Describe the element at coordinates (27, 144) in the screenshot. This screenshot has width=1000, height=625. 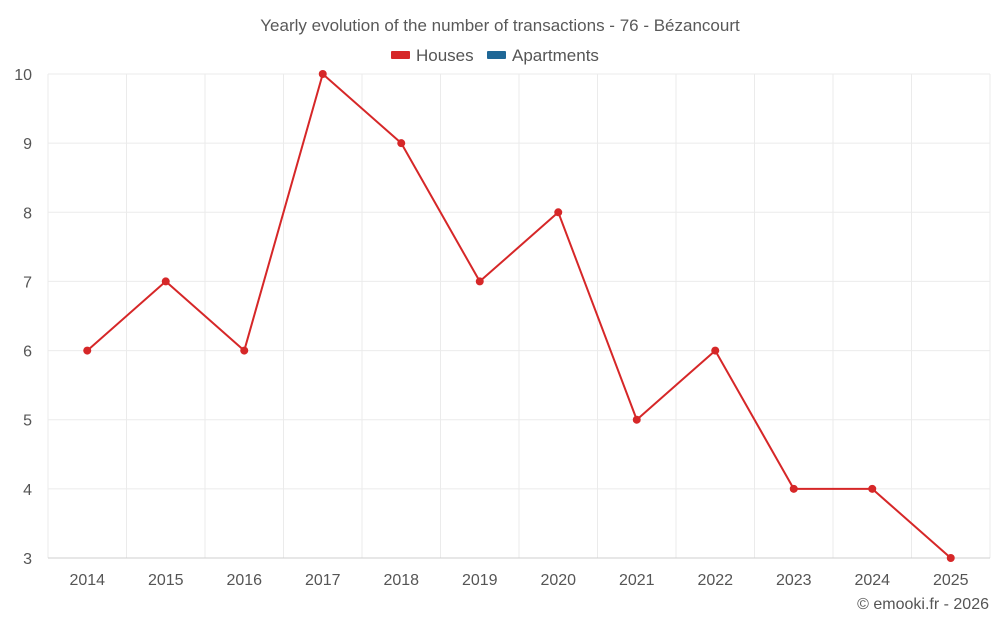
I see `y-tick-label: 9` at that location.